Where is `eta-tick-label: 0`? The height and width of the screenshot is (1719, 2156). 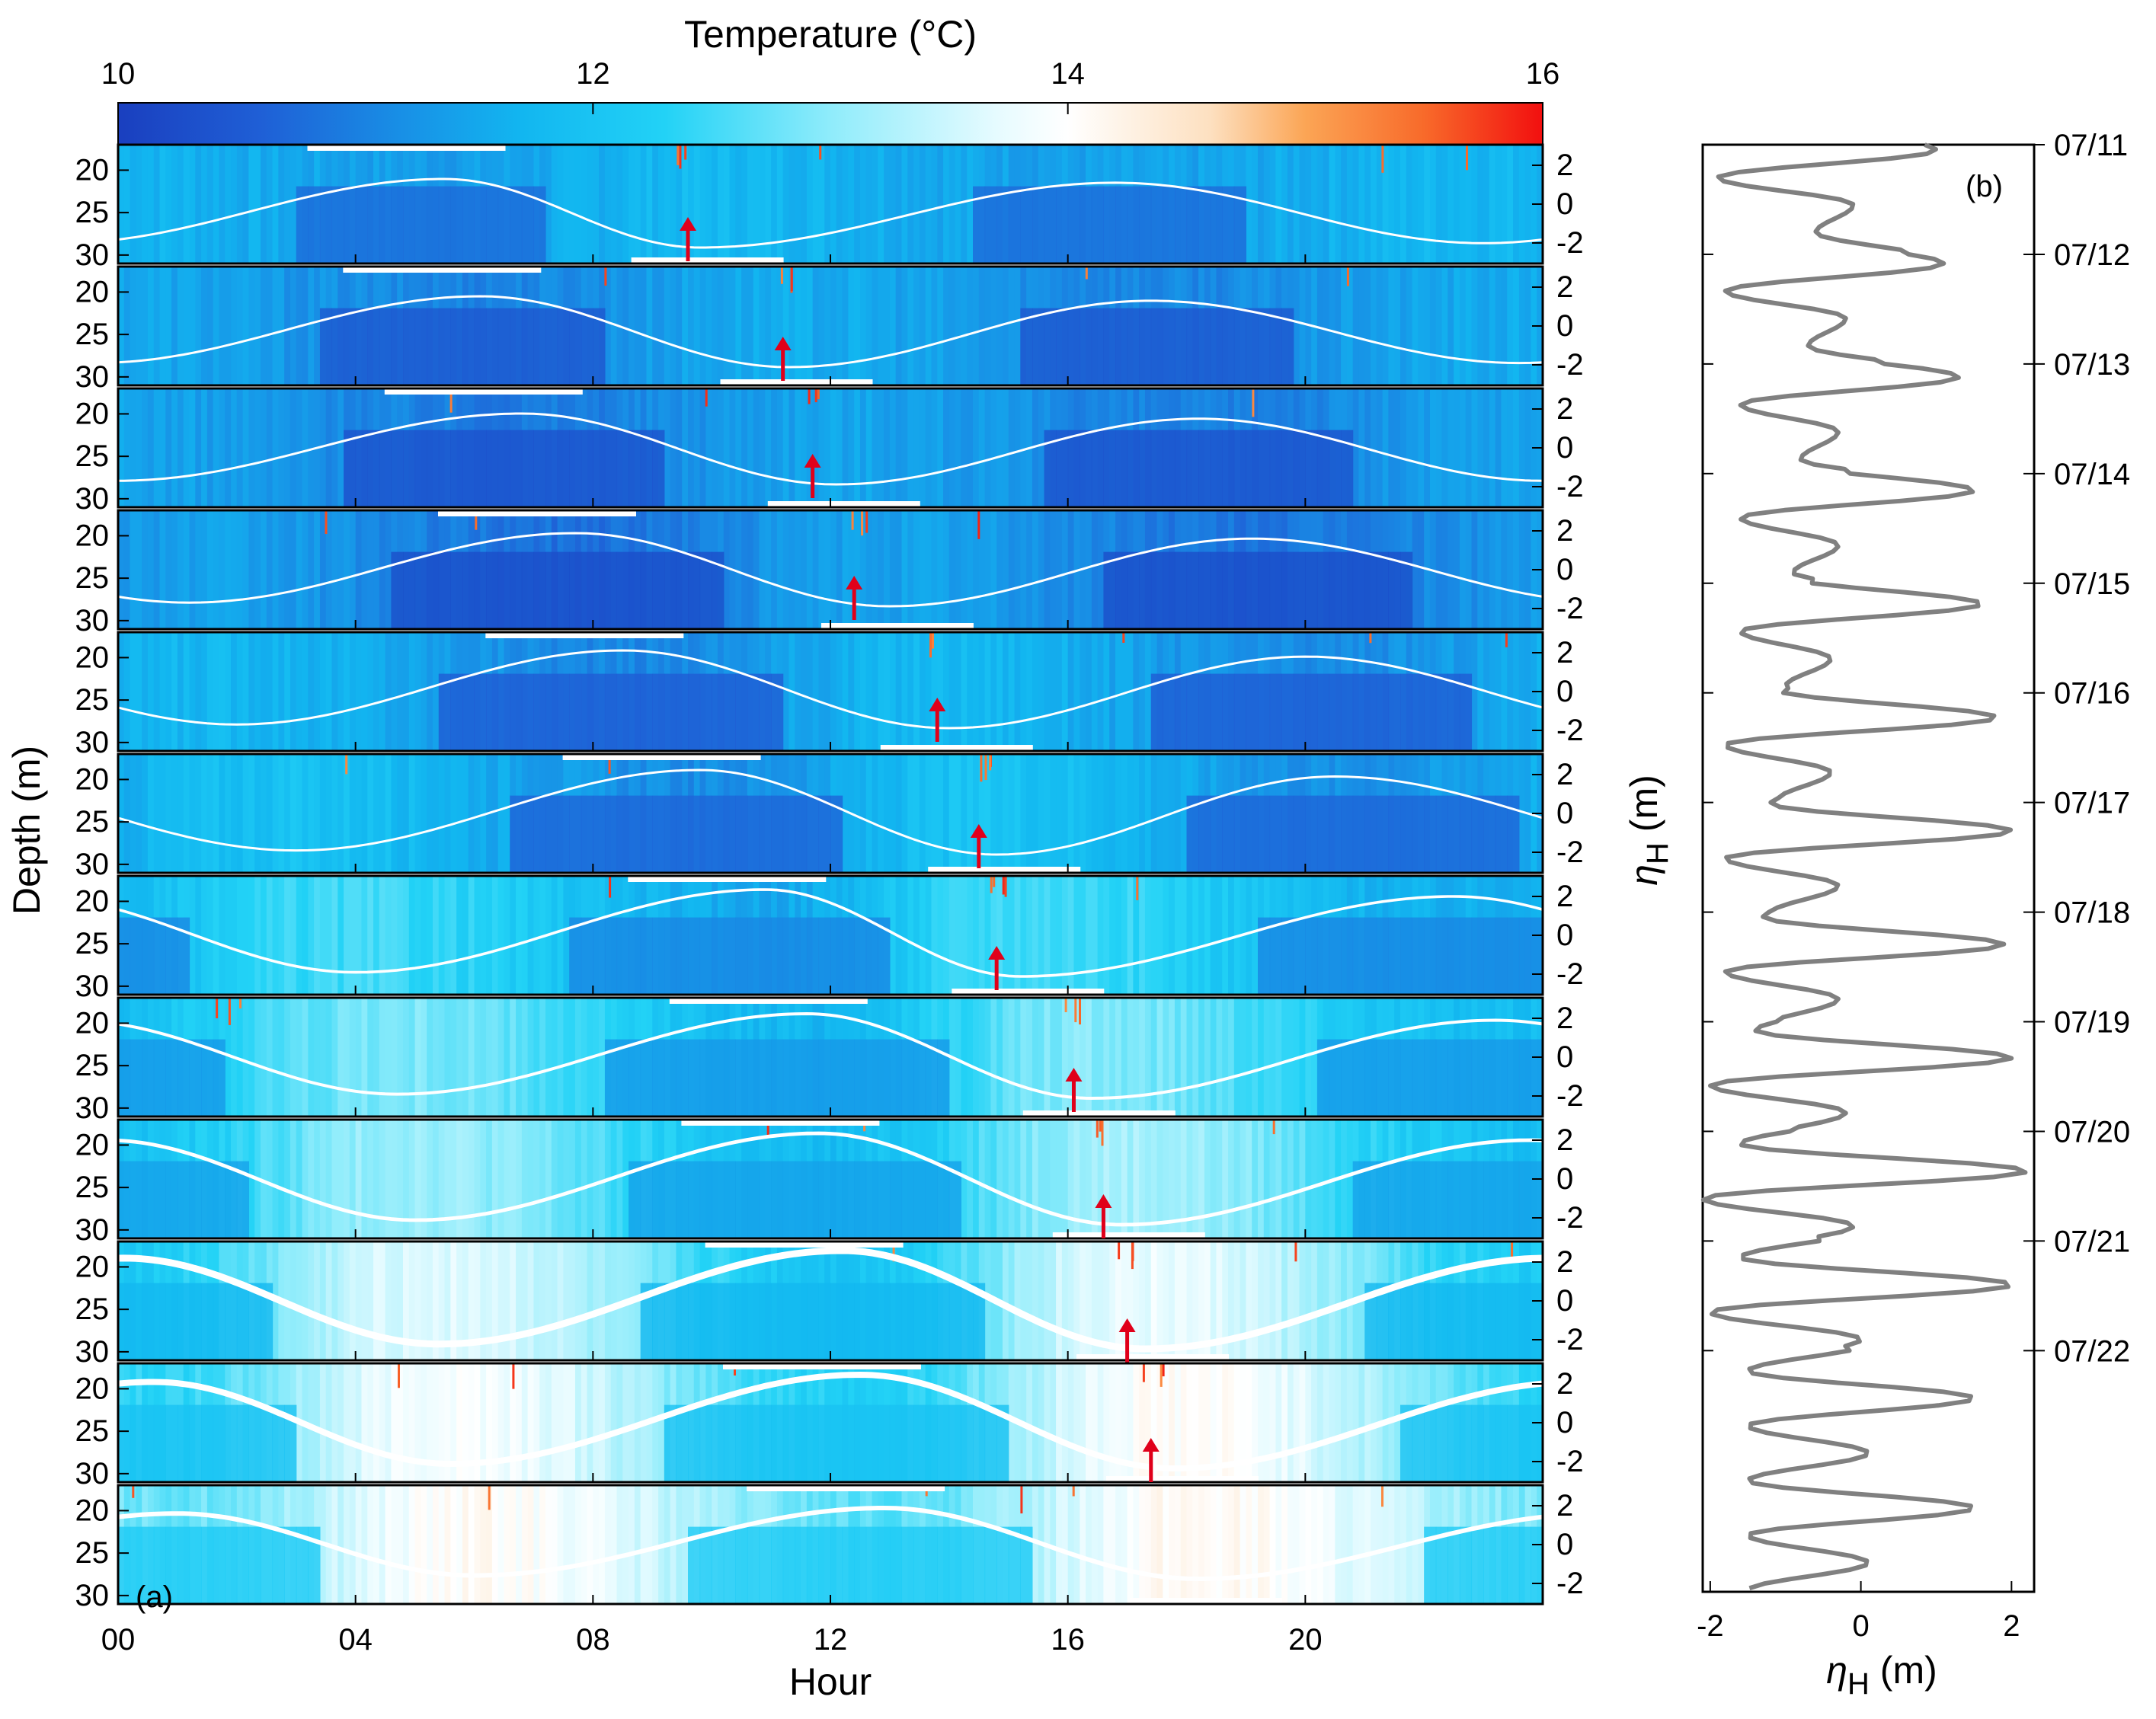
eta-tick-label: 0 is located at coordinates (1564, 204).